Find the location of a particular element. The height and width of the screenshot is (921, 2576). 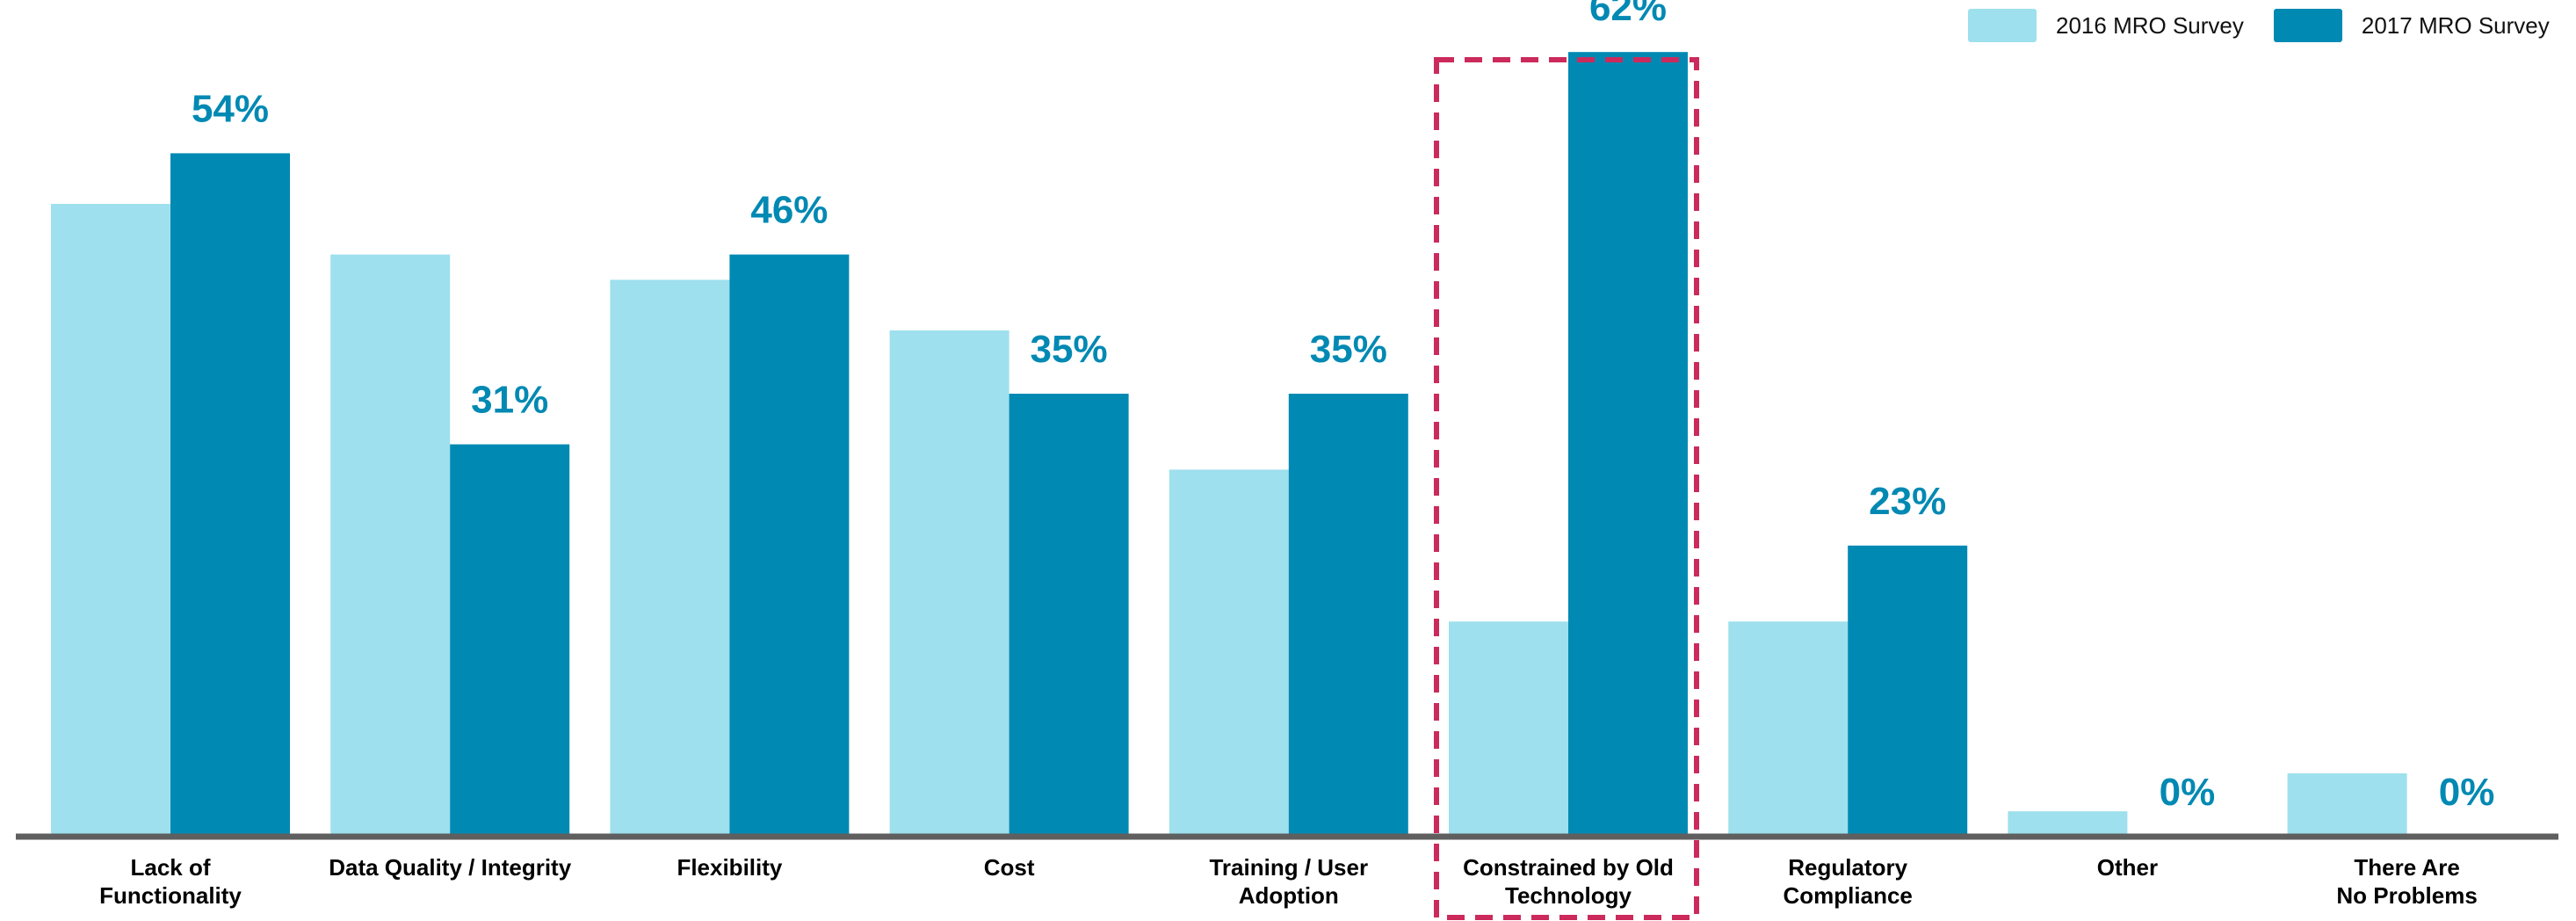

legend-item-2016: 2016 MRO Survey is located at coordinates (2106, 25).